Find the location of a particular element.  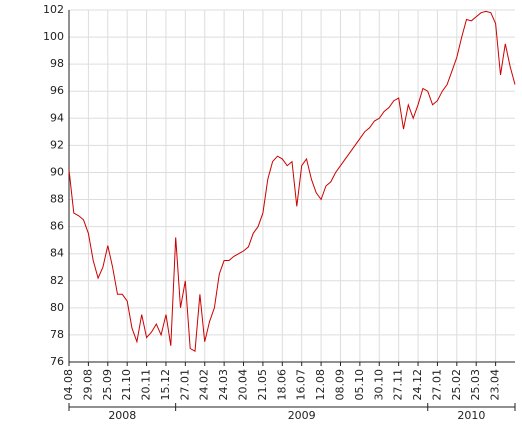

y-tick-label: 82 is located at coordinates (57, 280).